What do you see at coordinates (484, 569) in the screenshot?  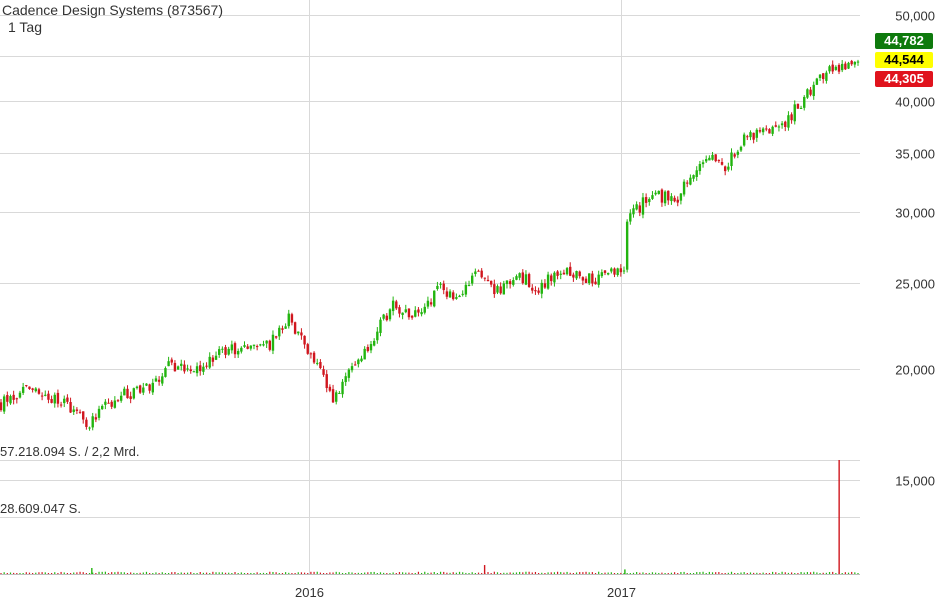 I see `volume-spike` at bounding box center [484, 569].